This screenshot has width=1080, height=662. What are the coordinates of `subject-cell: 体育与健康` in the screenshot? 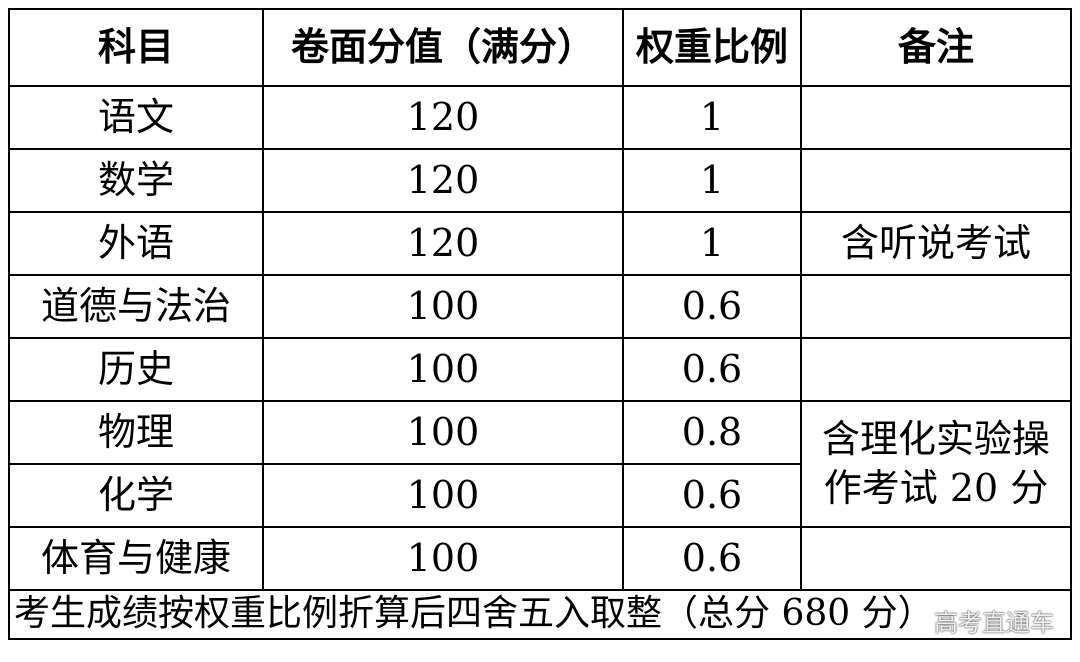 It's located at (136, 558).